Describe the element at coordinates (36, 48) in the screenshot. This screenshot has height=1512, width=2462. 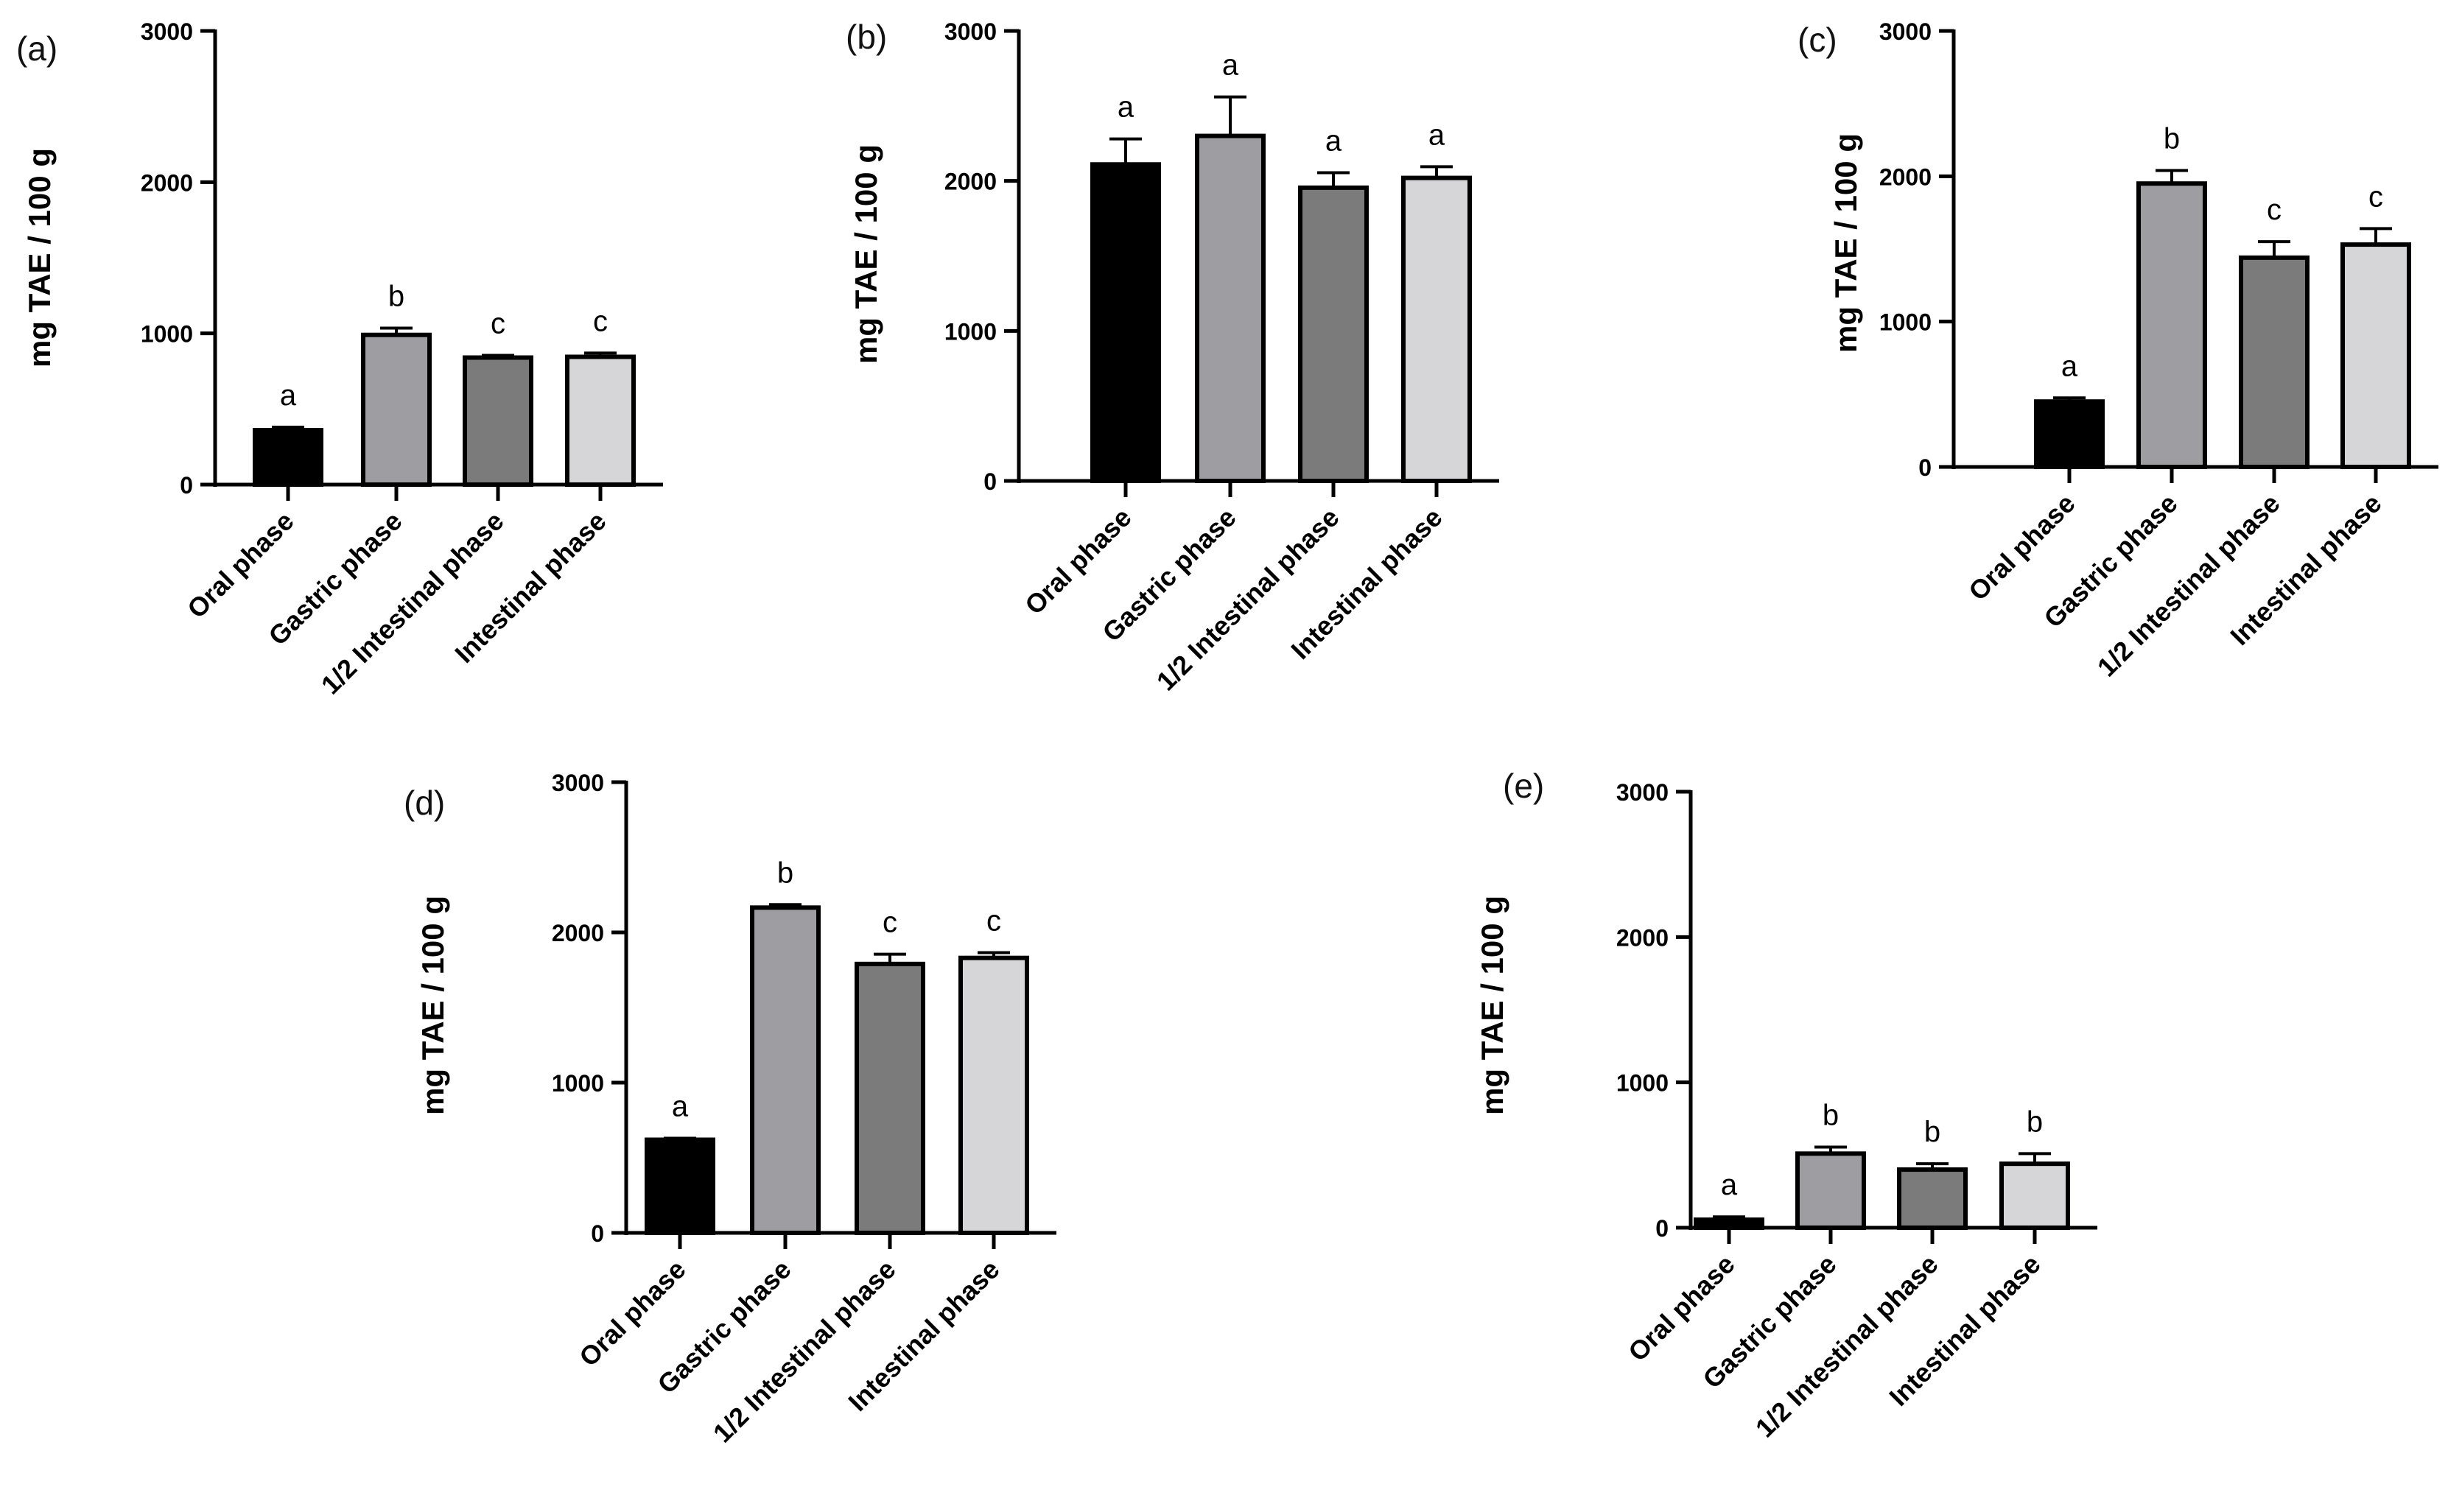
I see `panel-label: (a)` at that location.